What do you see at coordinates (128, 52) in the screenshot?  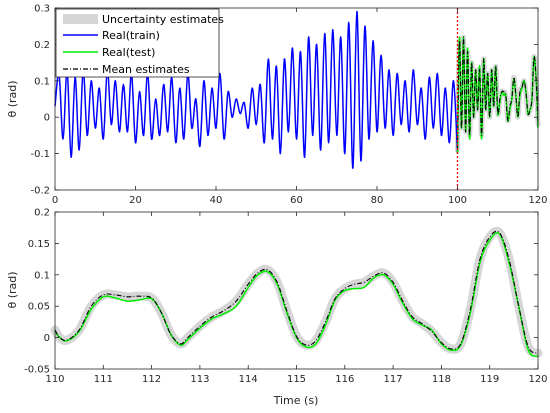 I see `legend-label-test: Real(test)` at bounding box center [128, 52].